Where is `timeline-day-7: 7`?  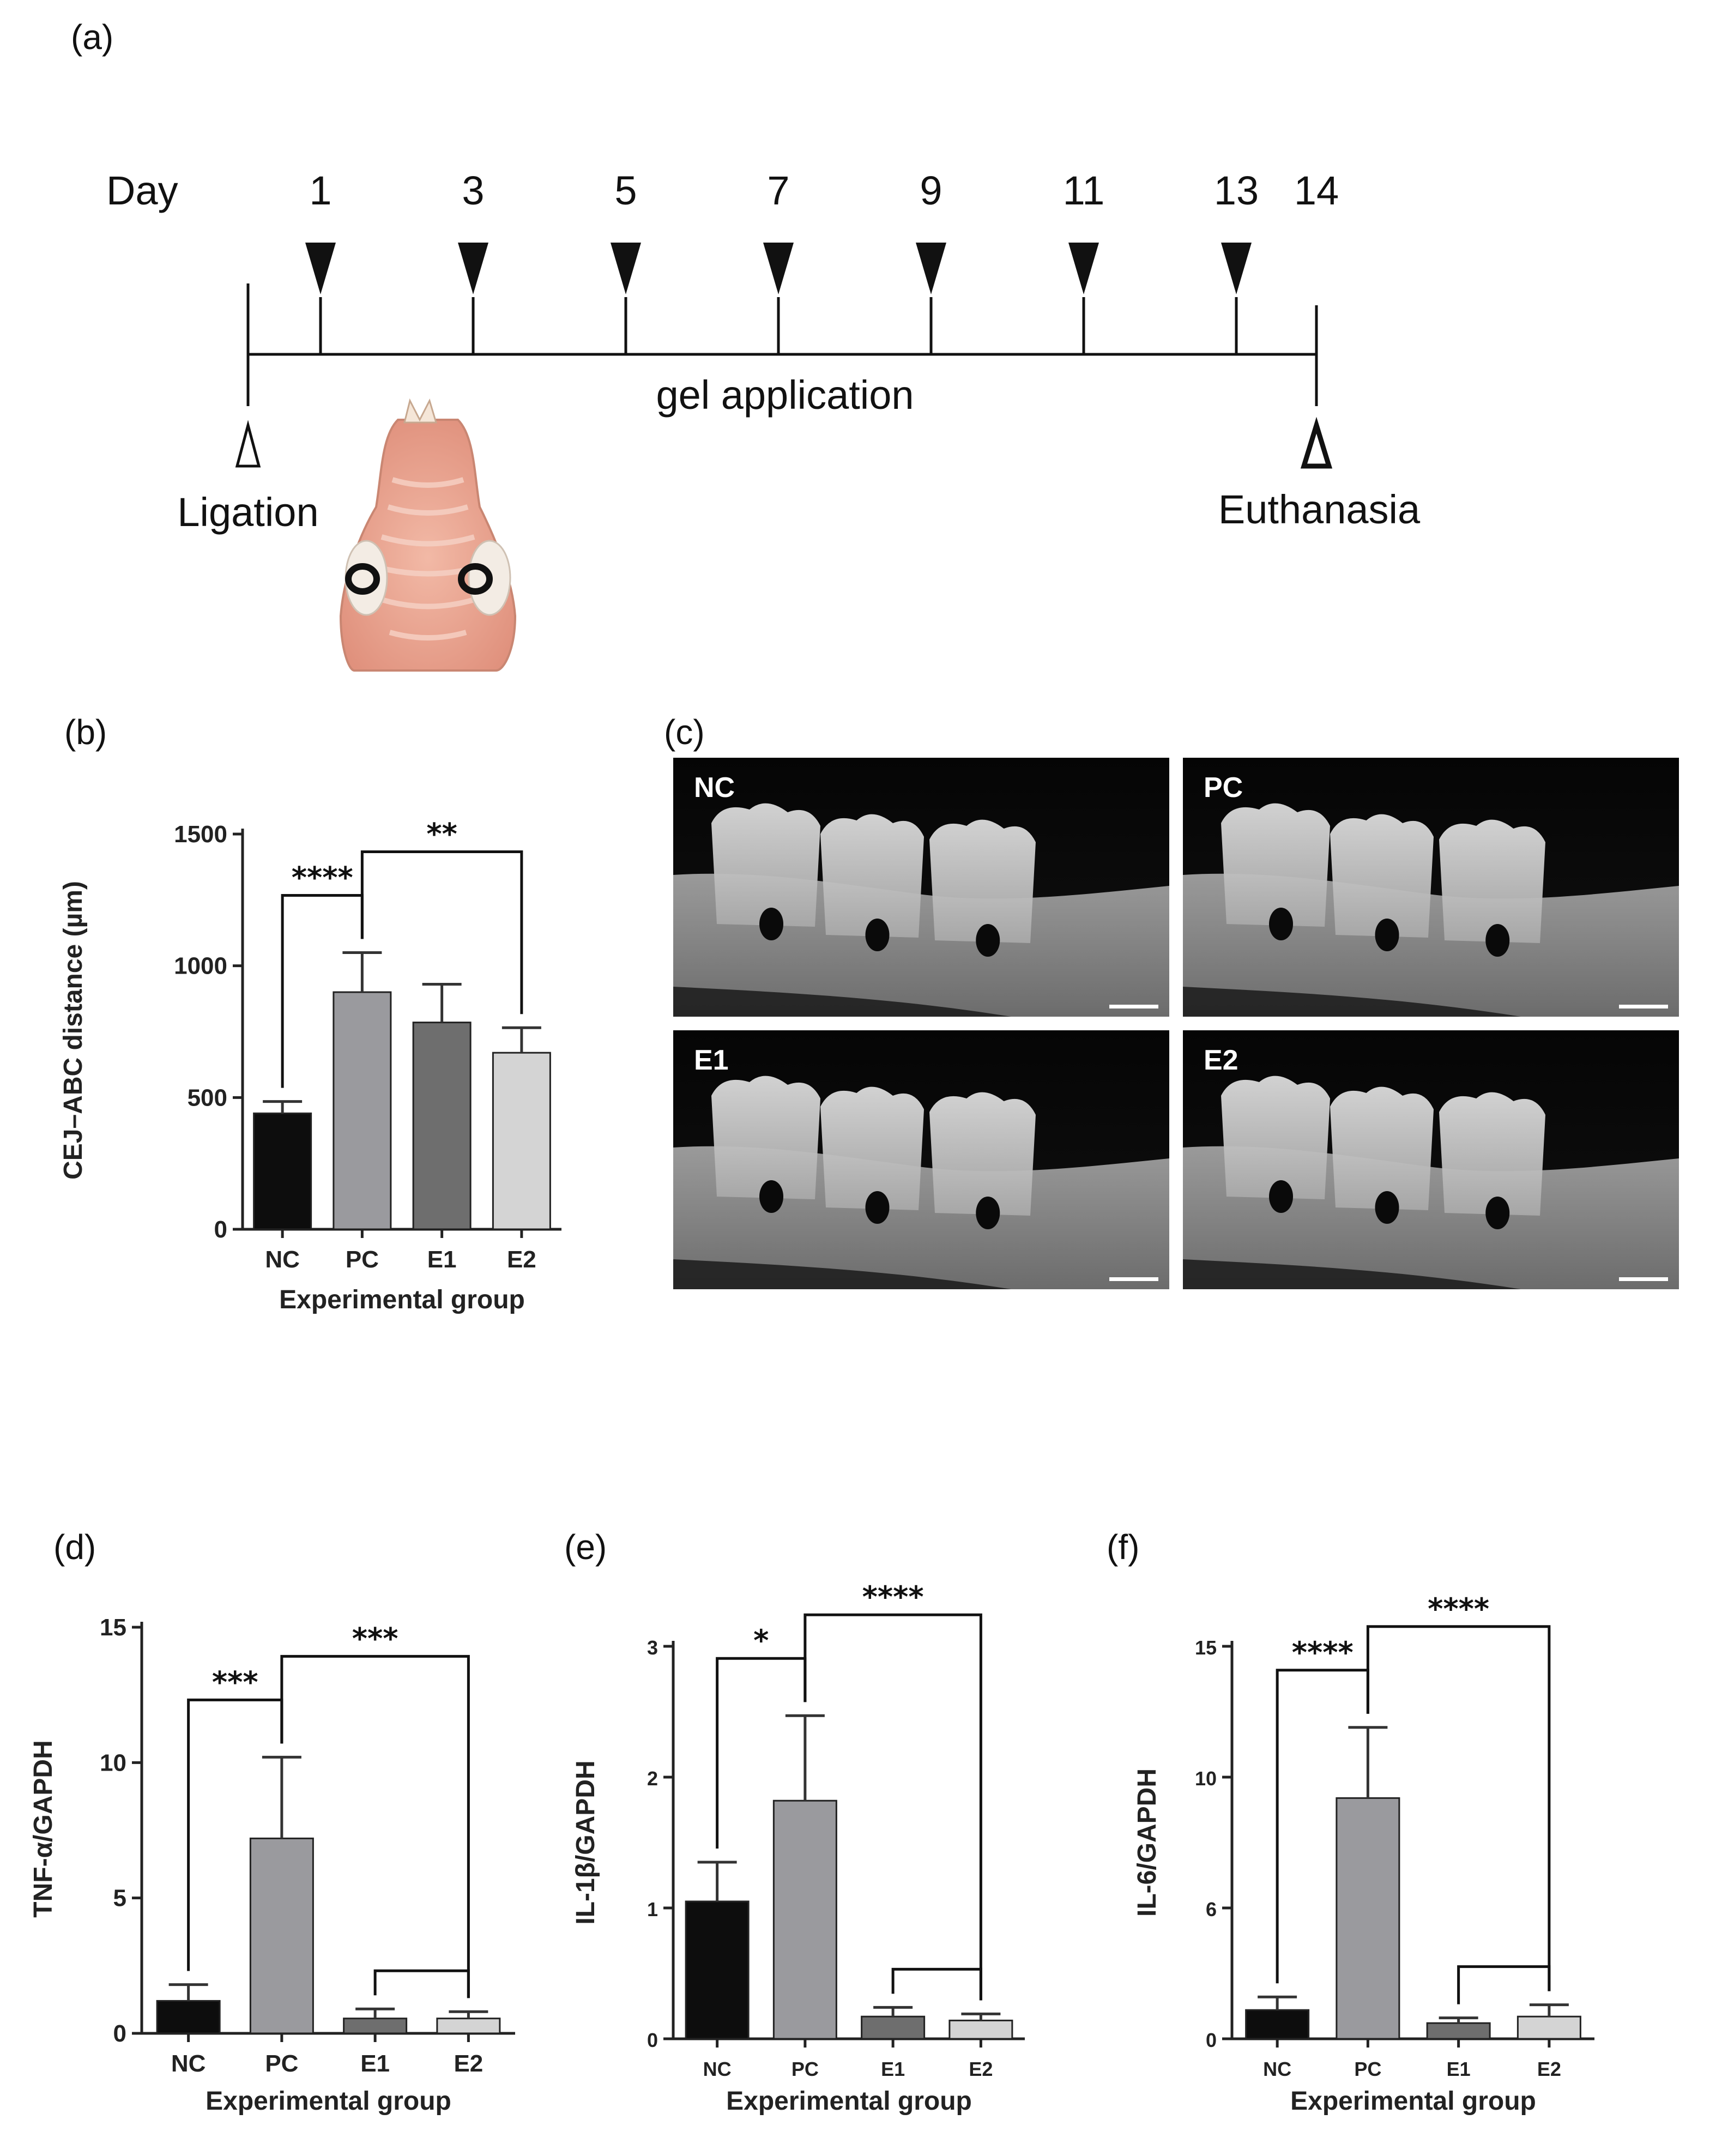 timeline-day-7: 7 is located at coordinates (778, 191).